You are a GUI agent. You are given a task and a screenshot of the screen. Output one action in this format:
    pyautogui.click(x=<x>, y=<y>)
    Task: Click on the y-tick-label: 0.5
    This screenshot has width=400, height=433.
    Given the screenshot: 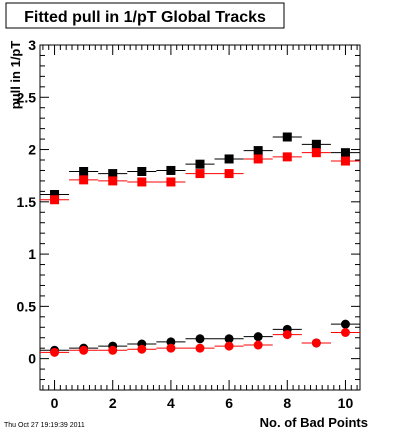 What is the action you would take?
    pyautogui.click(x=27, y=306)
    